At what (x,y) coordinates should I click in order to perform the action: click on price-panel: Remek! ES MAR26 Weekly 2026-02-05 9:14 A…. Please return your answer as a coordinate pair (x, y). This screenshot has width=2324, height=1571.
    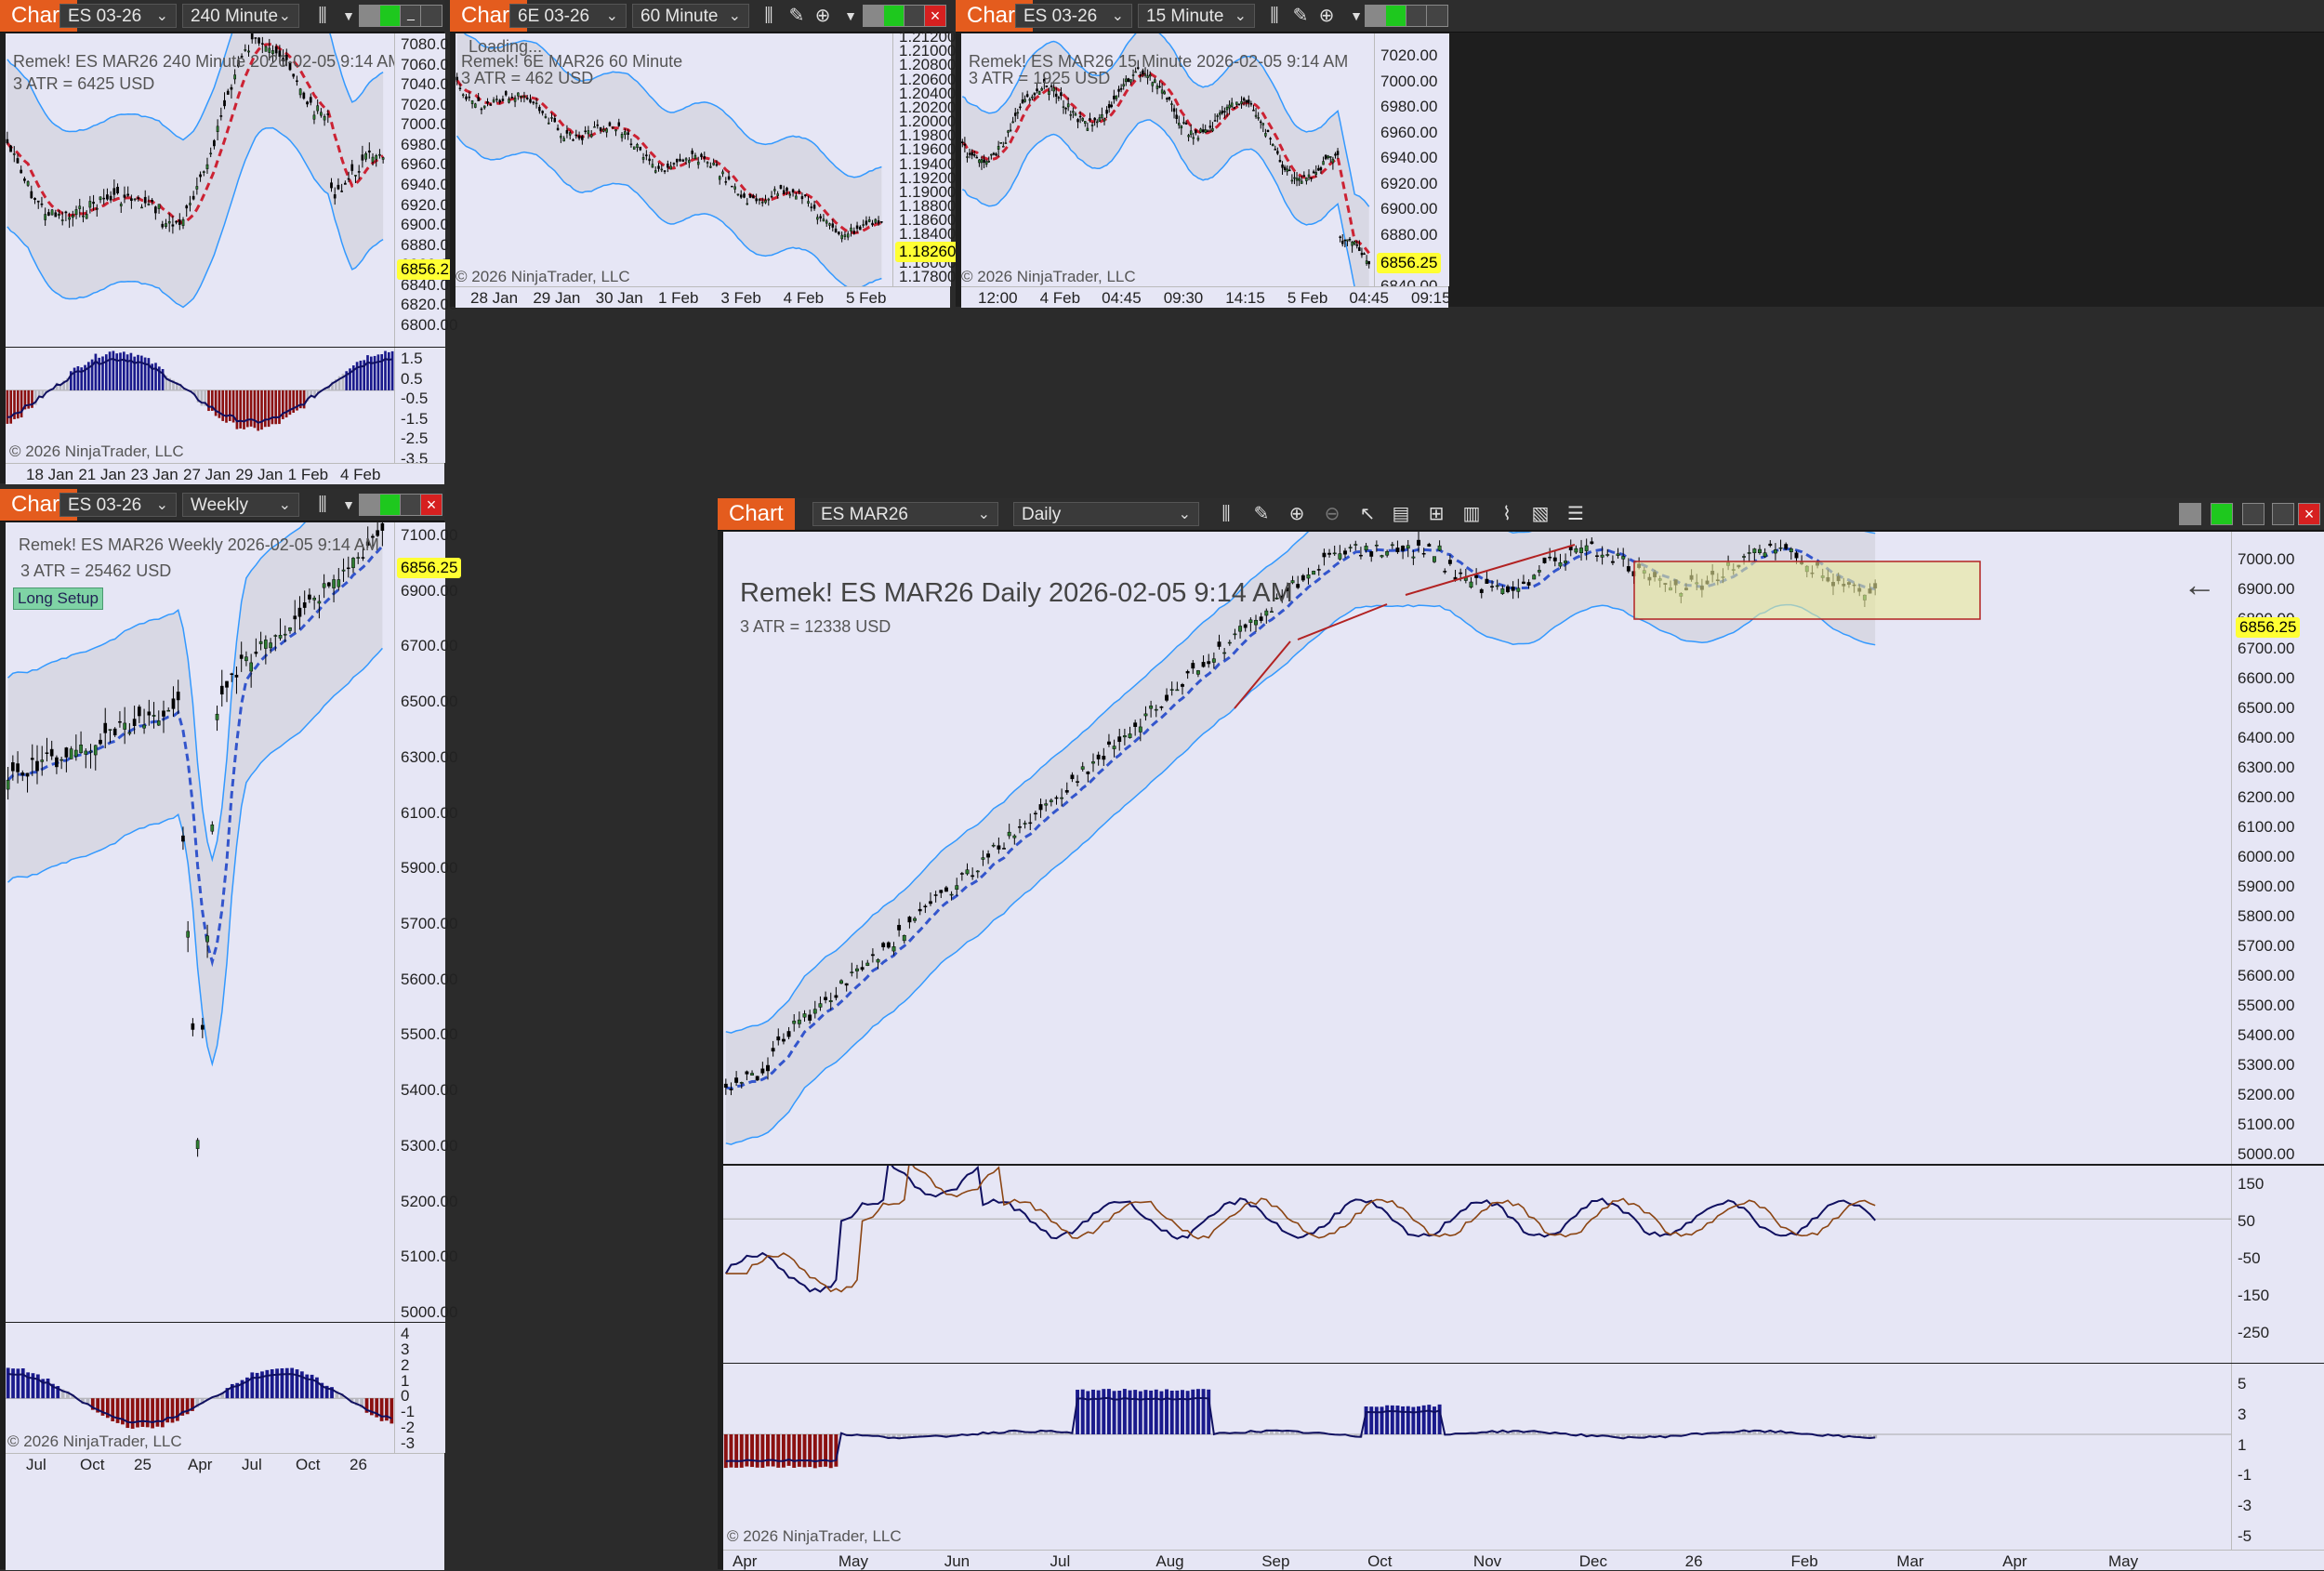
    Looking at the image, I should click on (200, 922).